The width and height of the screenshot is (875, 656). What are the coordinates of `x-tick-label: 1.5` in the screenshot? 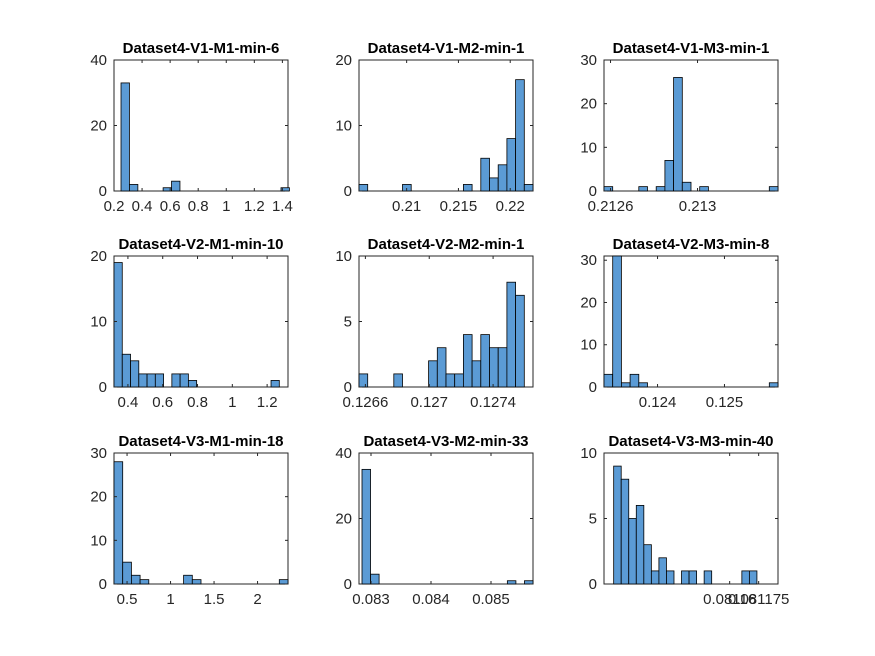 It's located at (214, 599).